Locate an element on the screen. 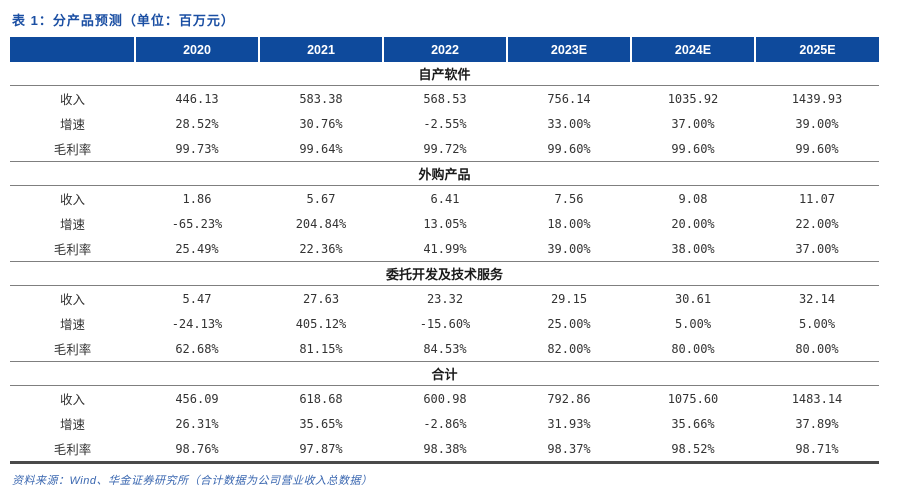 Image resolution: width=903 pixels, height=504 pixels. value-cell: 6.41 is located at coordinates (445, 198).